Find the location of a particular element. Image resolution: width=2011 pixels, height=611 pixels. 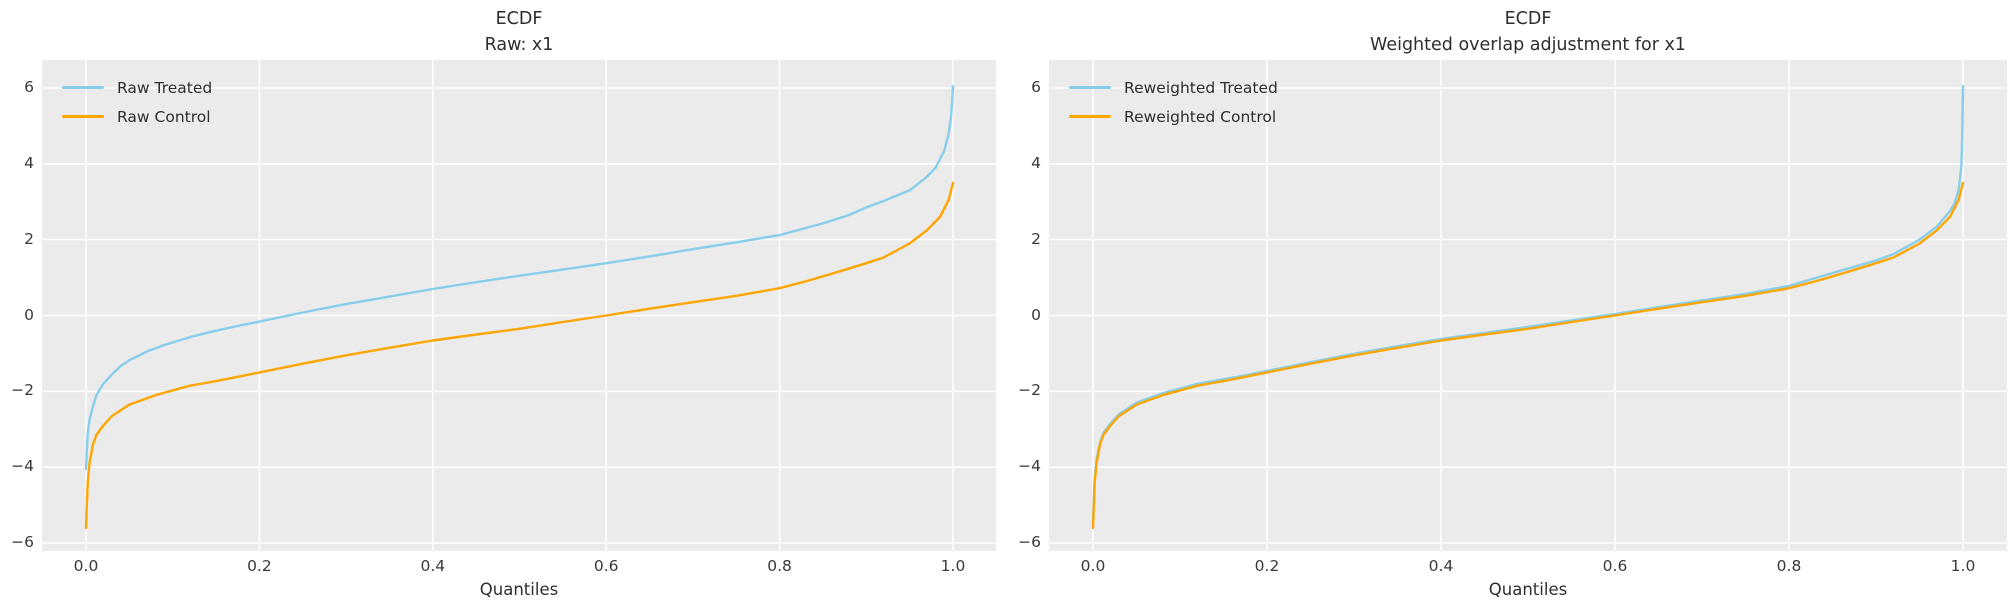

raw-control-line-swatch is located at coordinates (83, 116).